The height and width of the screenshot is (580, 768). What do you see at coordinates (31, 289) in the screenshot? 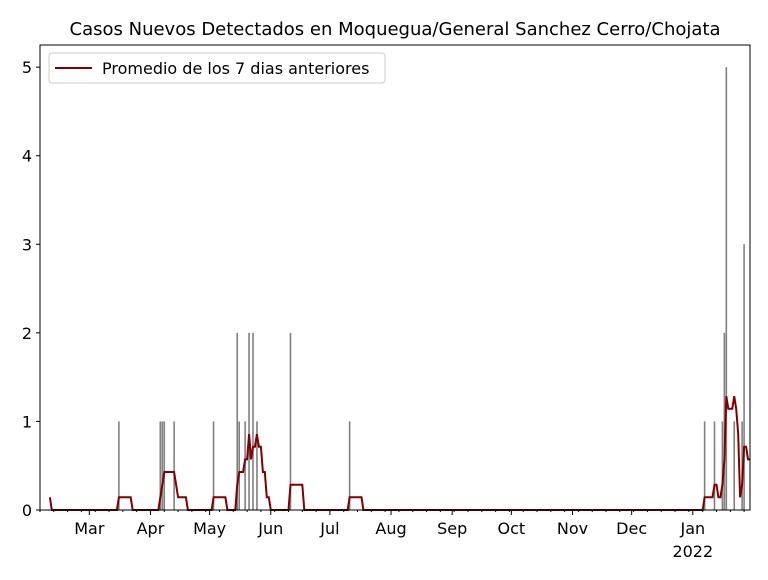
I see `y-axis: 0 1 2 3 4 5` at bounding box center [31, 289].